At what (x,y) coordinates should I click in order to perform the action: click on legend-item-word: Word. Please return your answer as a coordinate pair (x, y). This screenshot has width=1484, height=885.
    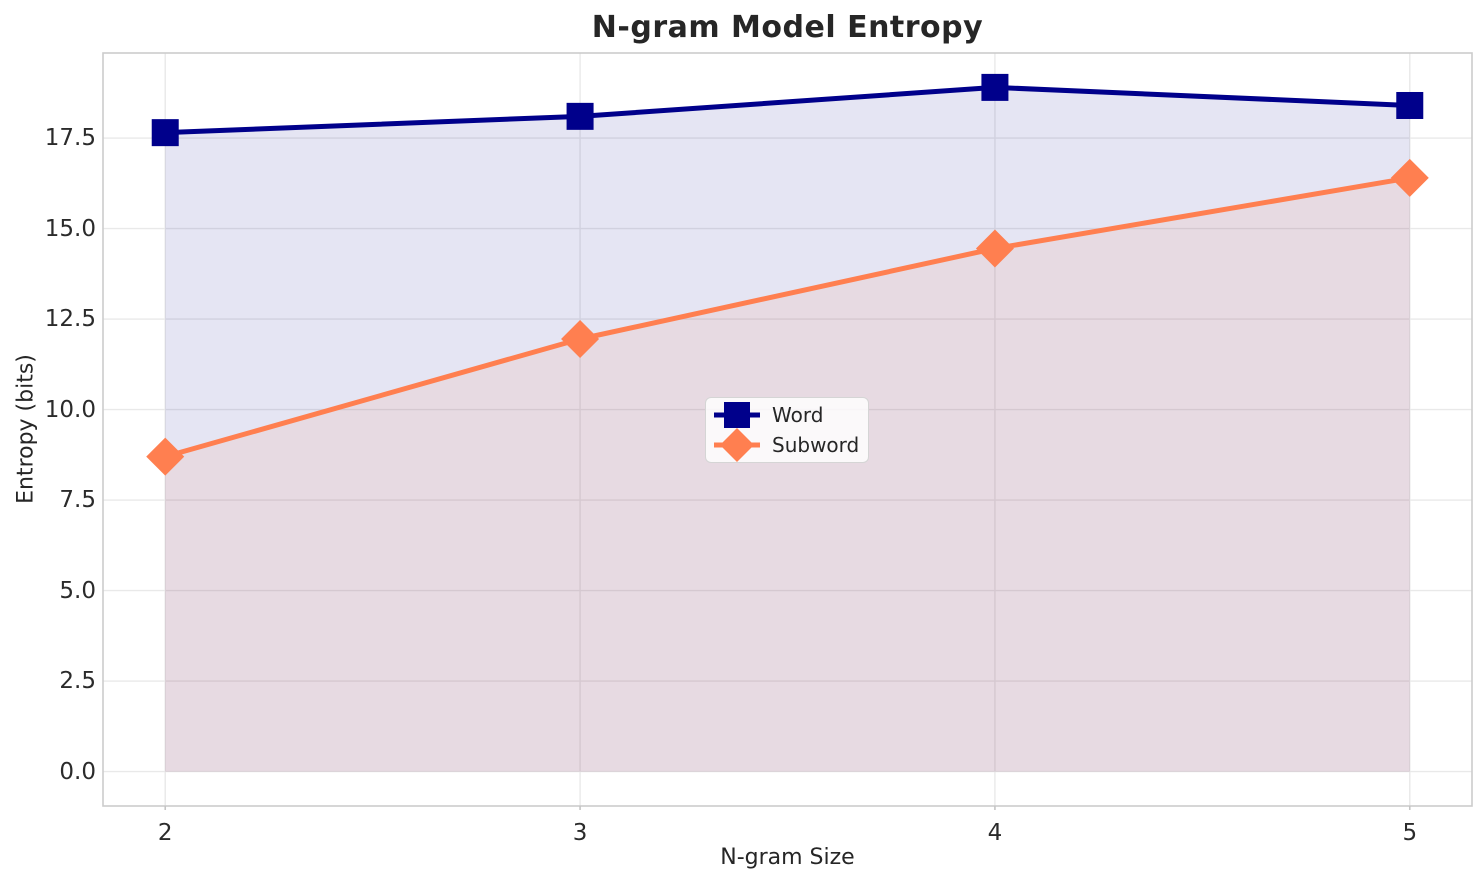
    Looking at the image, I should click on (785, 415).